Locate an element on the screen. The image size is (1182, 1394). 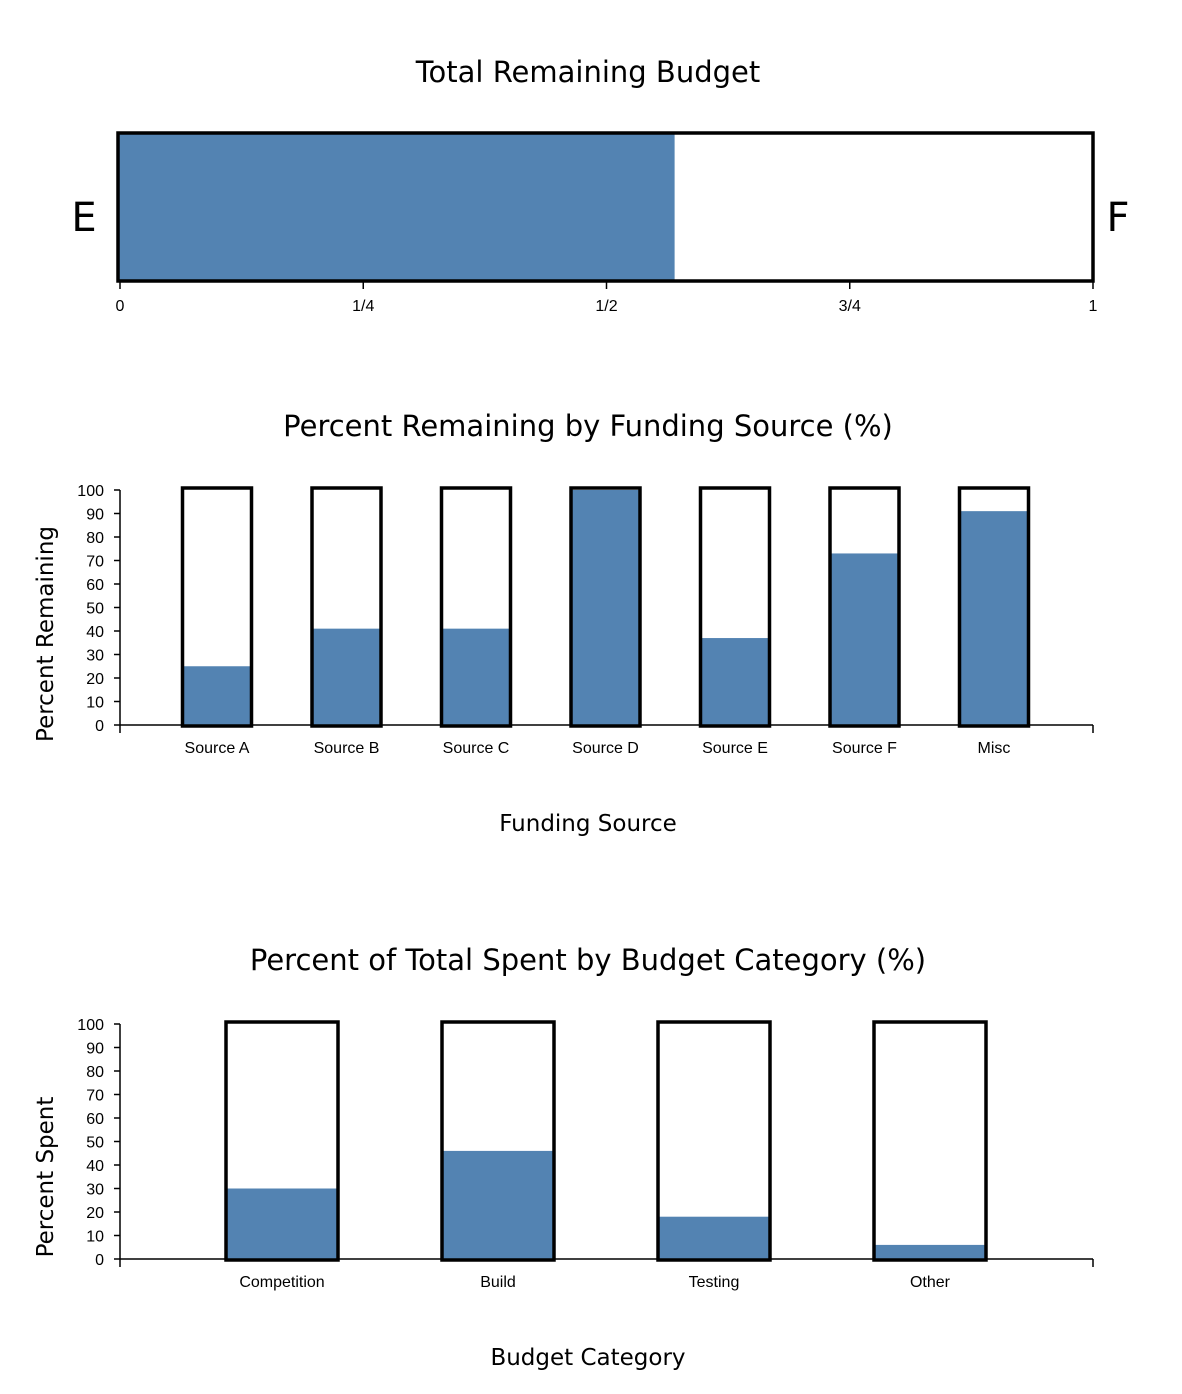
x-tick-label: Source D is located at coordinates (605, 748).